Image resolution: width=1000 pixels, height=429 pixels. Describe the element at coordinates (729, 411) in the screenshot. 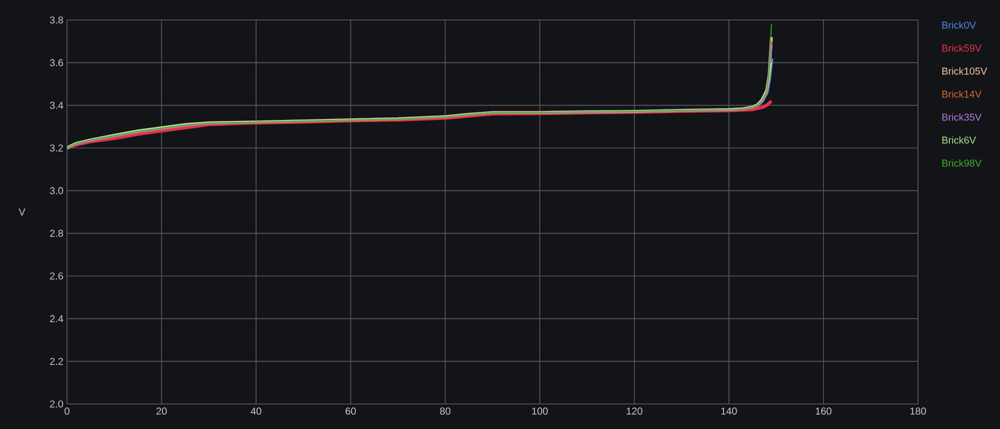

I see `x-tick-label: 140` at that location.